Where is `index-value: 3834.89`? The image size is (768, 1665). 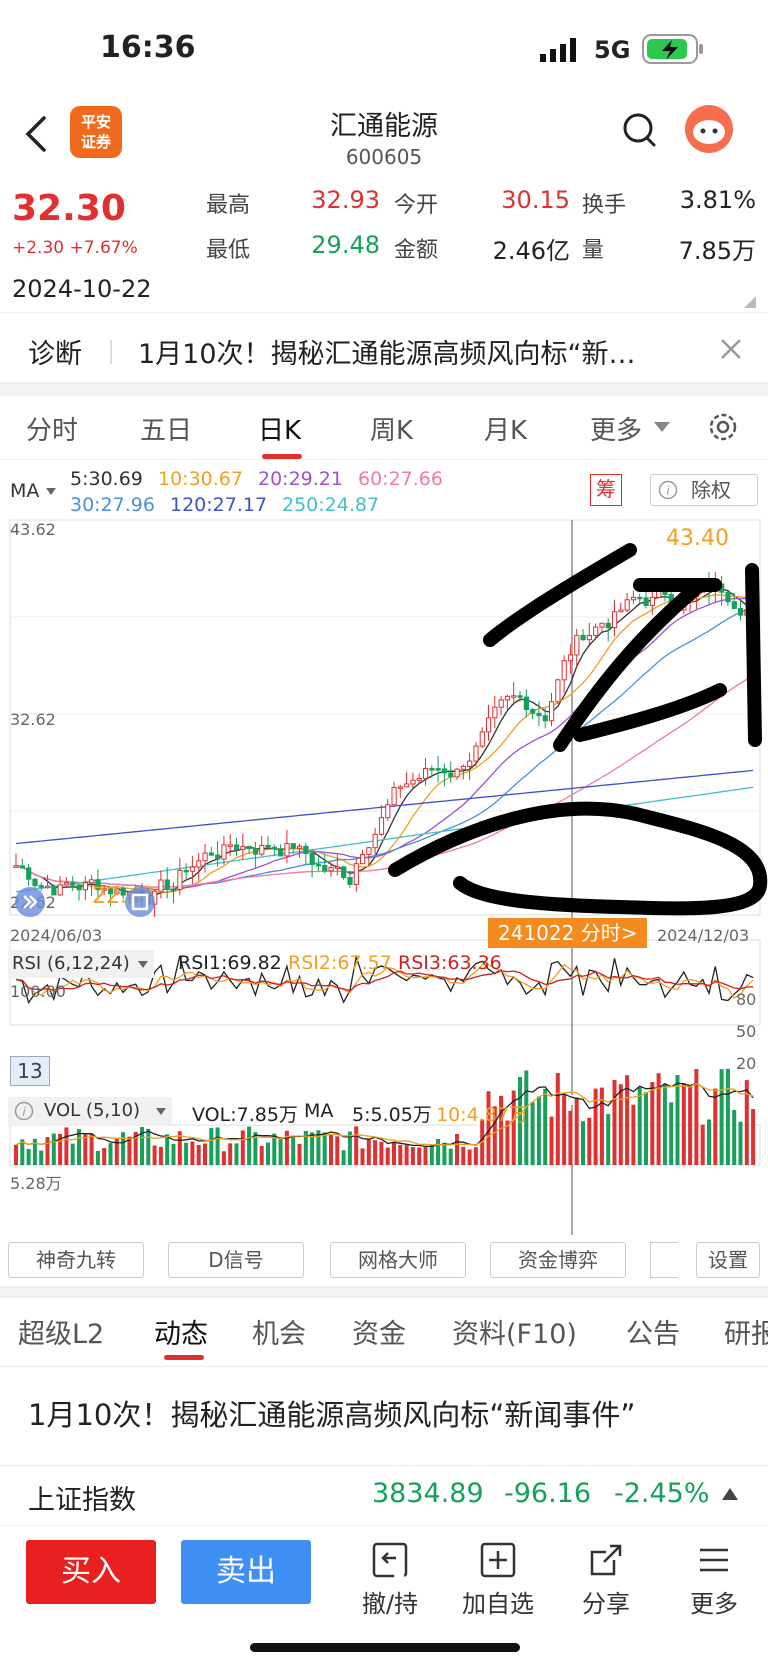
index-value: 3834.89 is located at coordinates (428, 1493).